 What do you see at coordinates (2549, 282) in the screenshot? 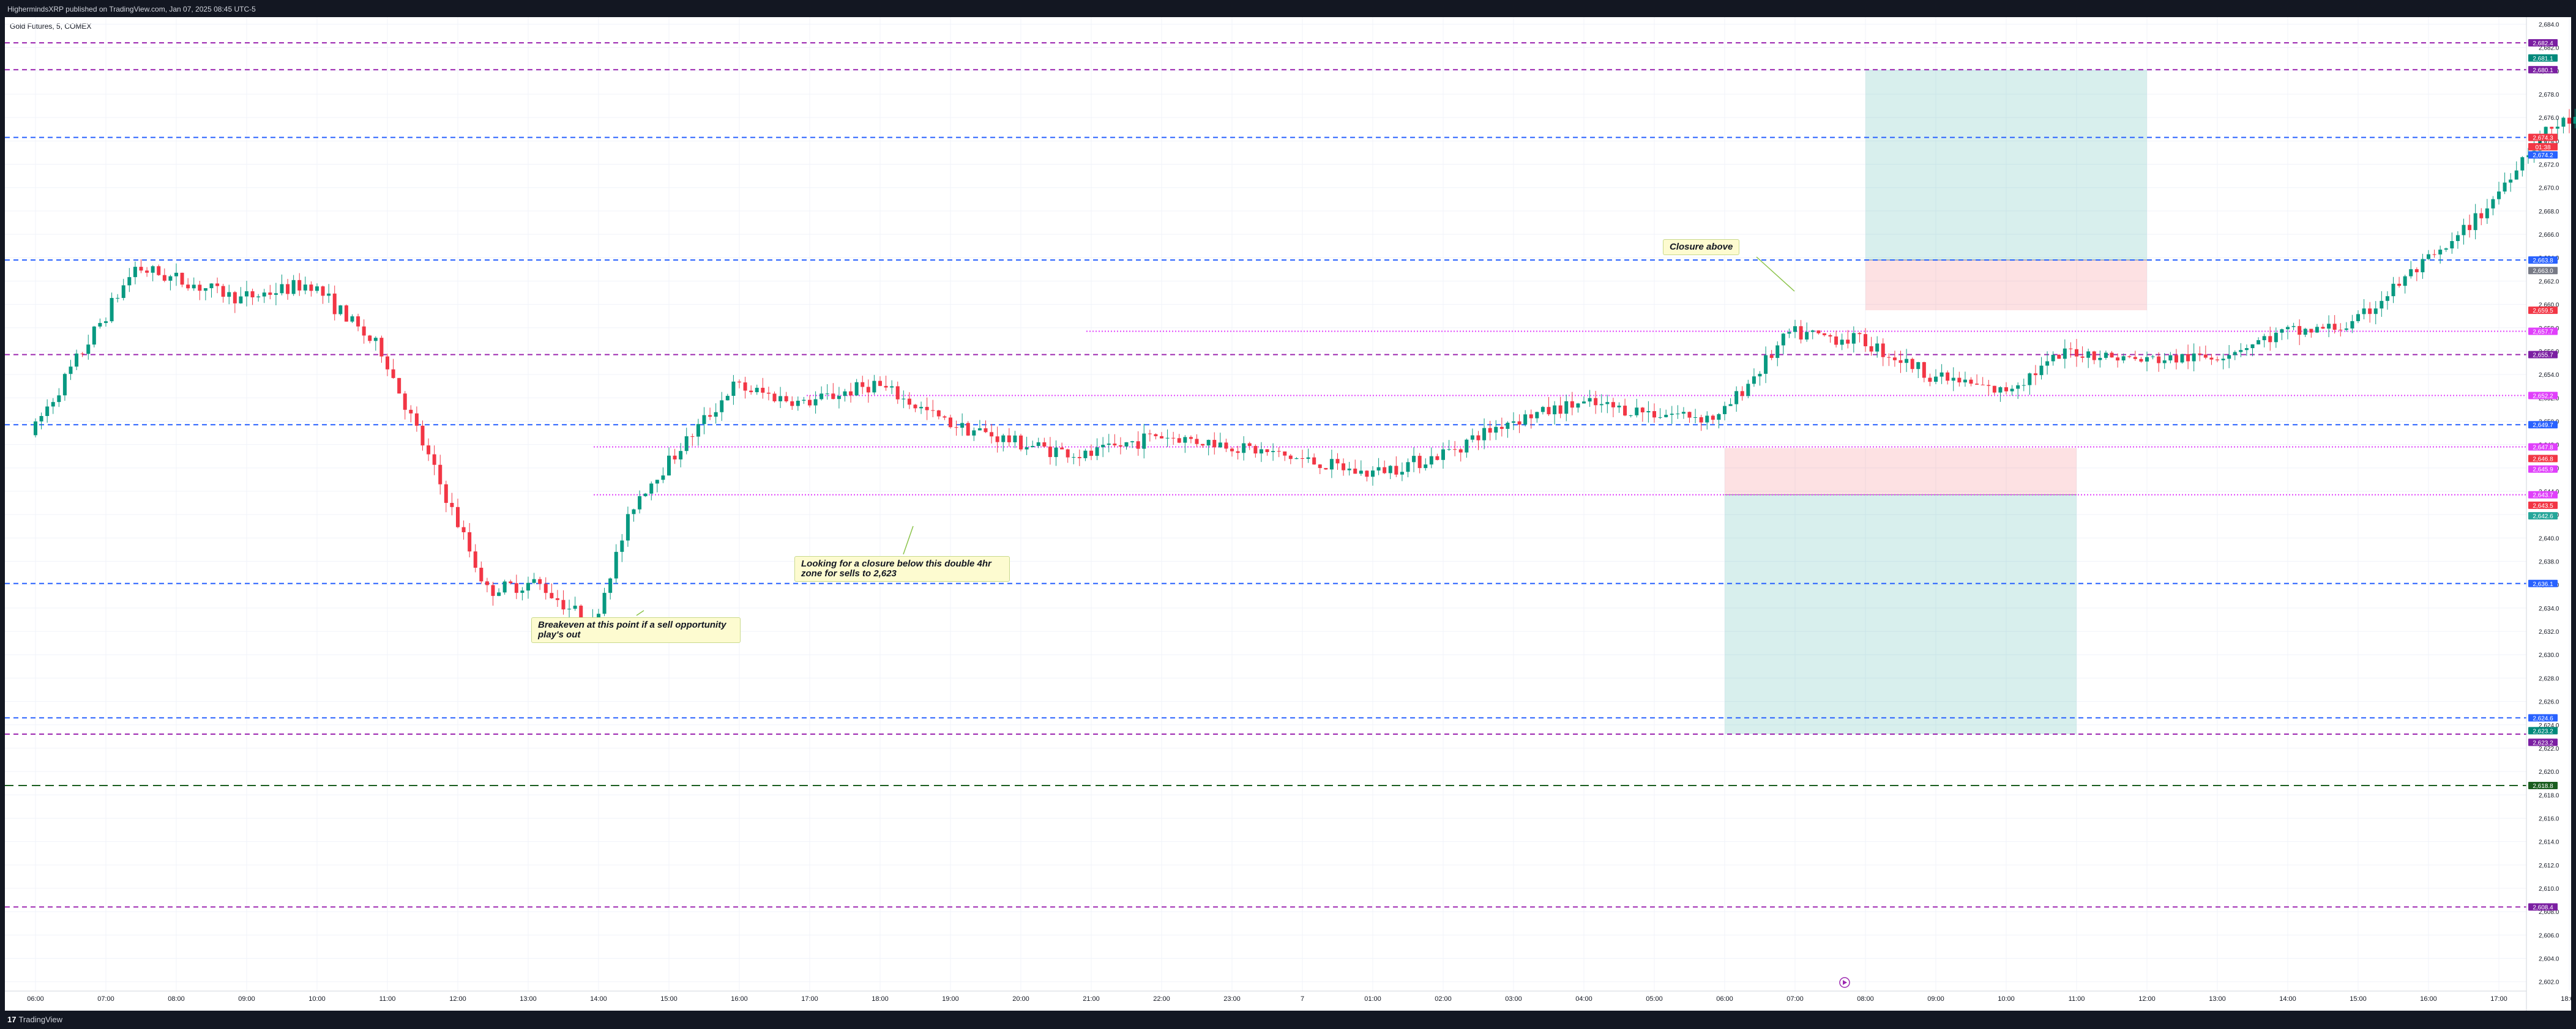
I see `price-tick-label: 2,662.0` at bounding box center [2549, 282].